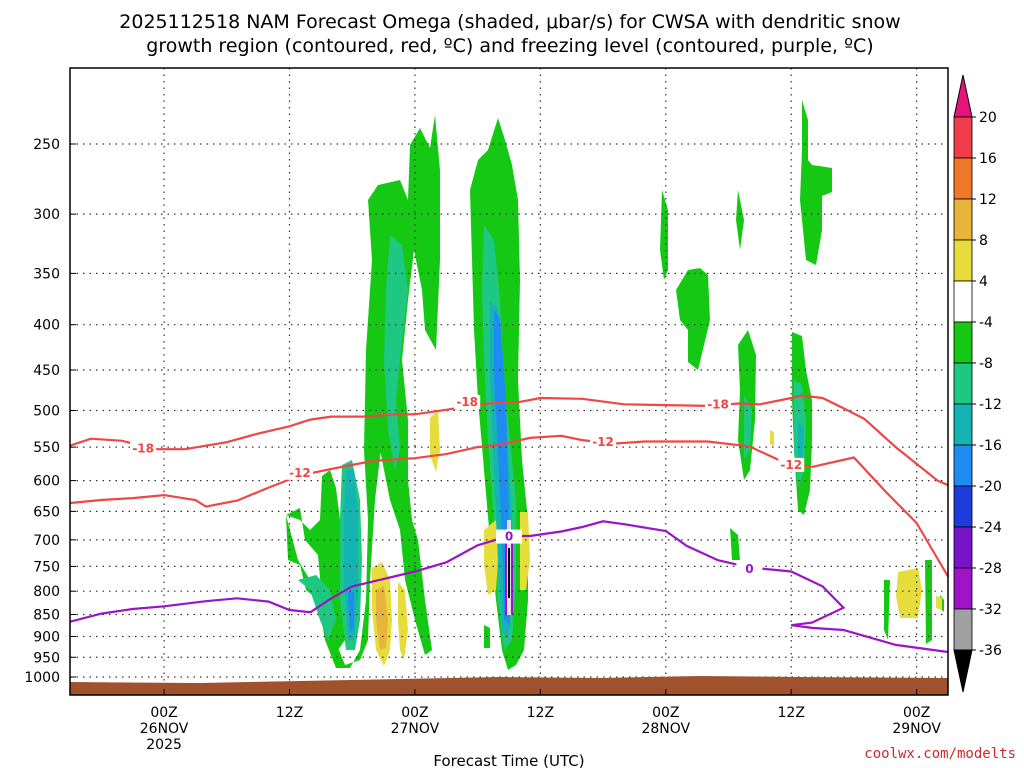  Describe the element at coordinates (164, 729) in the screenshot. I see `x-tick-label: 26NOV` at that location.